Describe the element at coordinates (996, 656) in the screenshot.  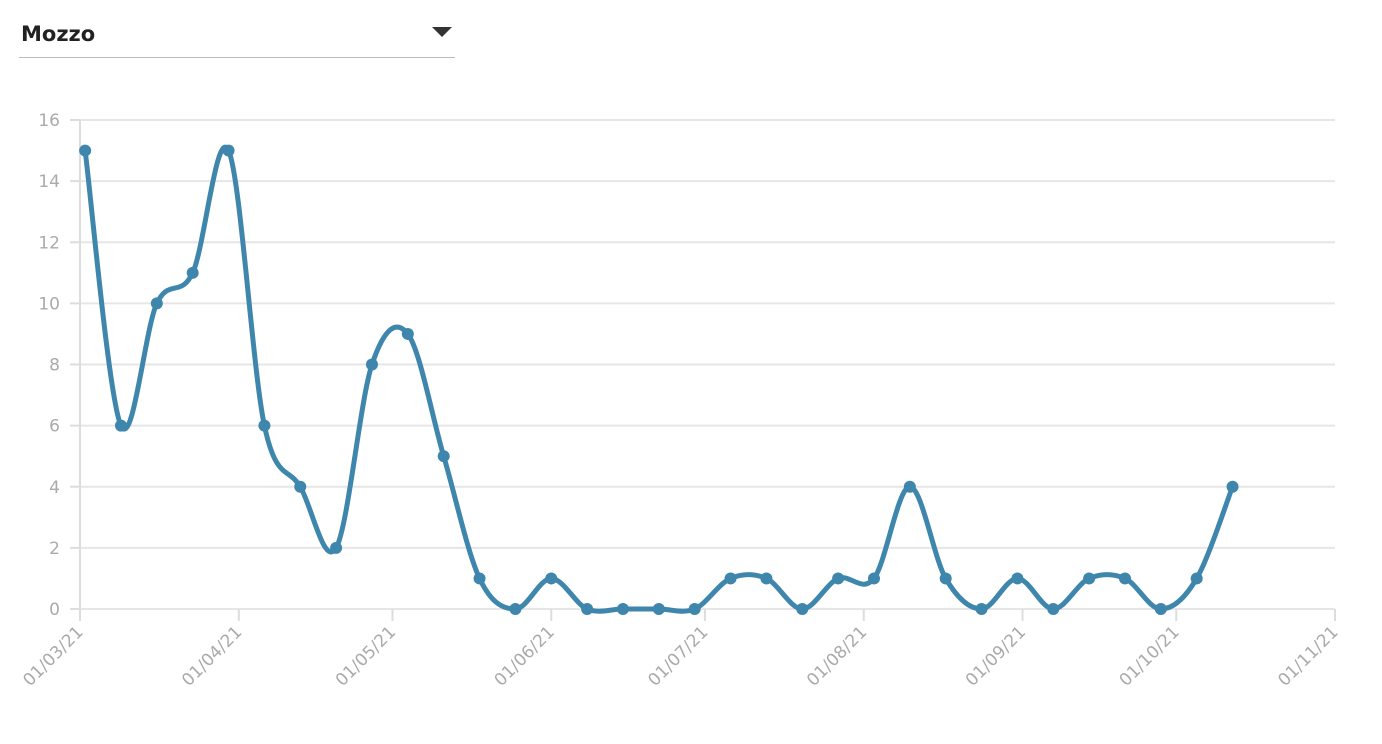
I see `x-tick-label: 01/09/21` at that location.